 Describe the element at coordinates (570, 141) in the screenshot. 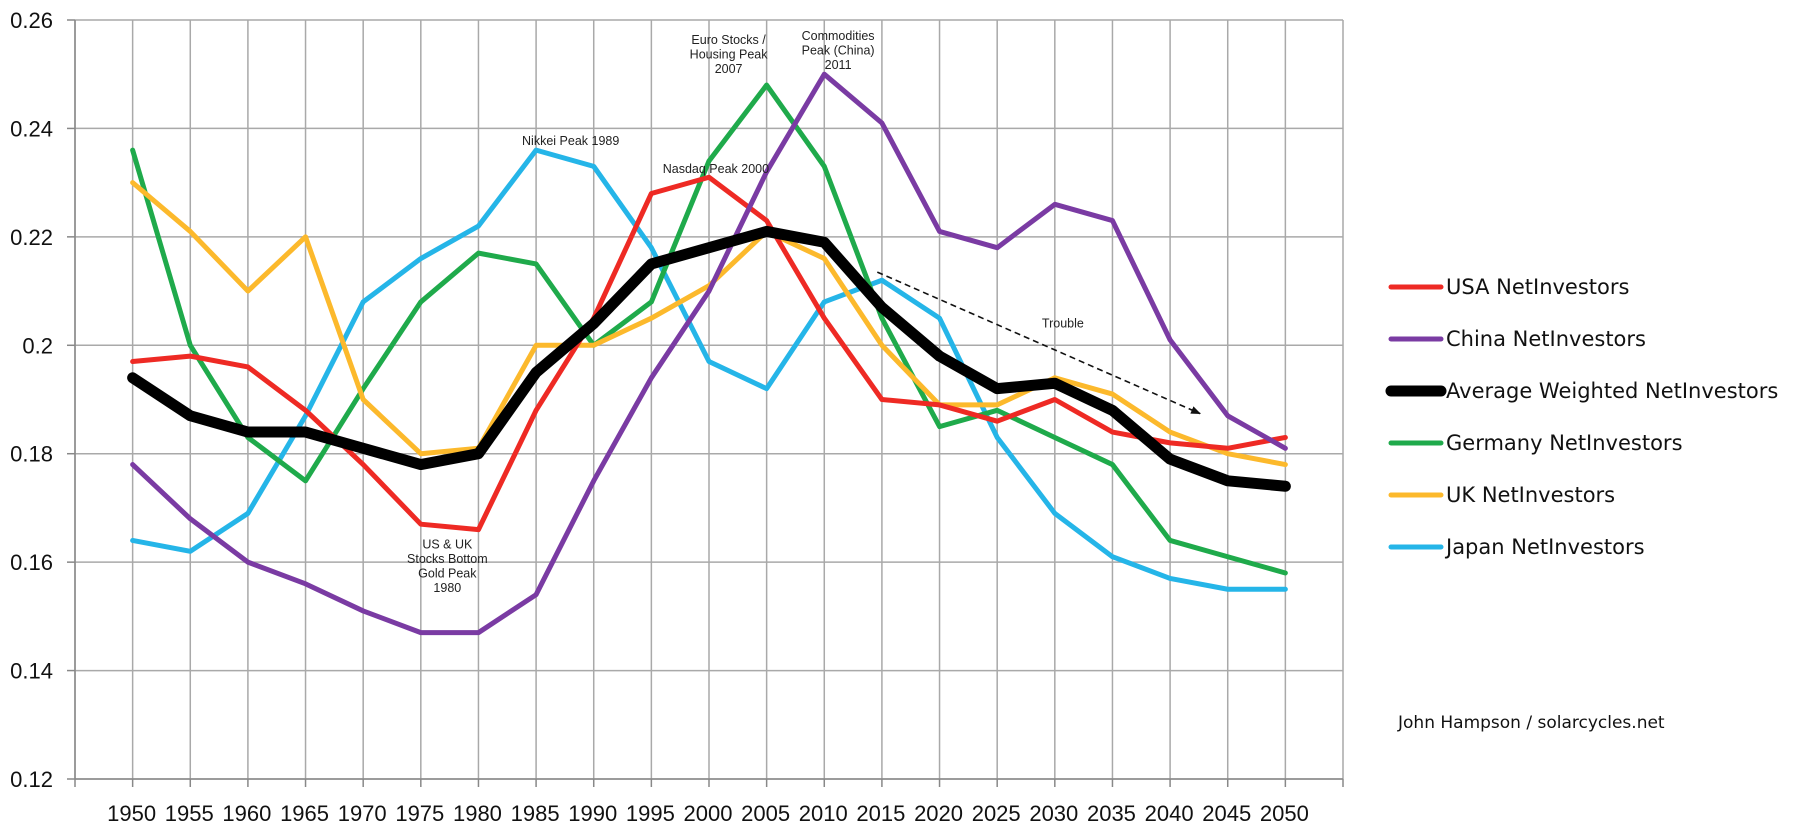

I see `annotation-nikkei: Nikkei Peak 1989` at that location.